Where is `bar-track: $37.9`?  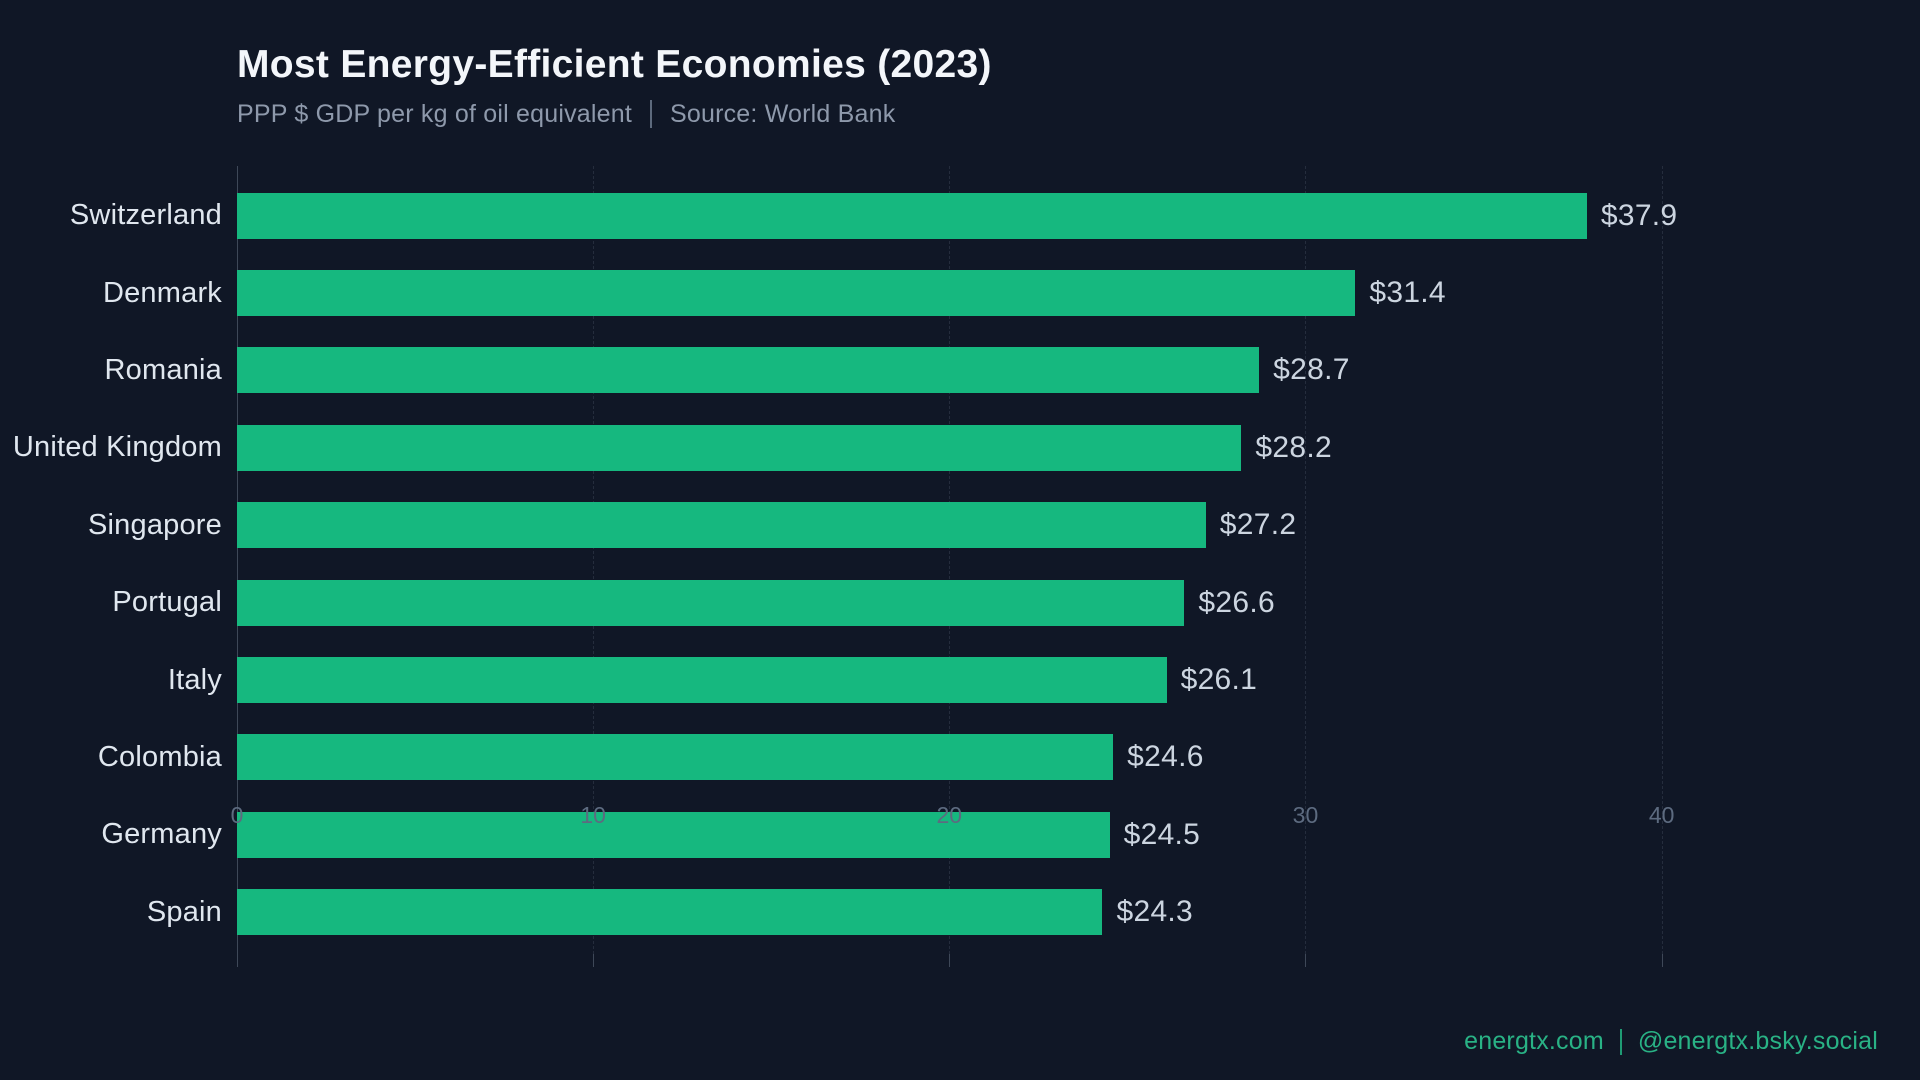 bar-track: $37.9 is located at coordinates (988, 215).